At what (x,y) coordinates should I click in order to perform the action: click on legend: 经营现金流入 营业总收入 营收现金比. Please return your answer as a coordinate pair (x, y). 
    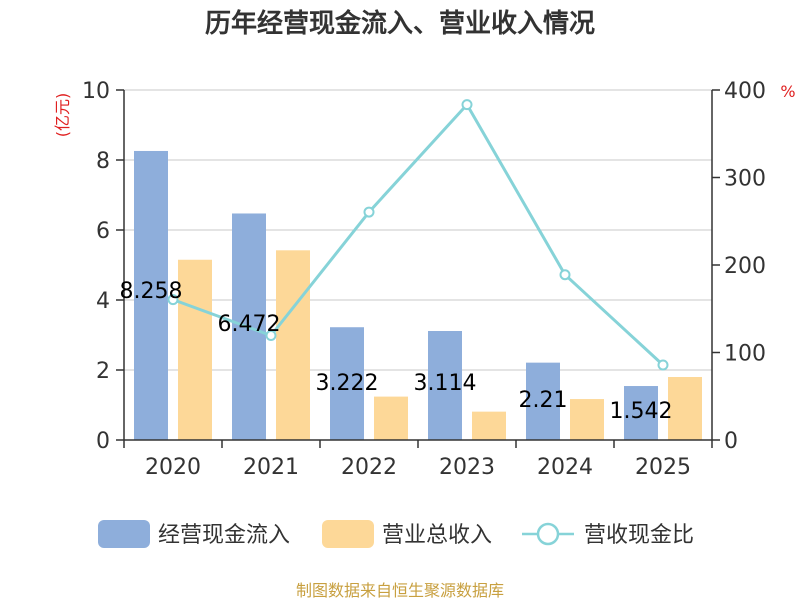
    Looking at the image, I should click on (396, 534).